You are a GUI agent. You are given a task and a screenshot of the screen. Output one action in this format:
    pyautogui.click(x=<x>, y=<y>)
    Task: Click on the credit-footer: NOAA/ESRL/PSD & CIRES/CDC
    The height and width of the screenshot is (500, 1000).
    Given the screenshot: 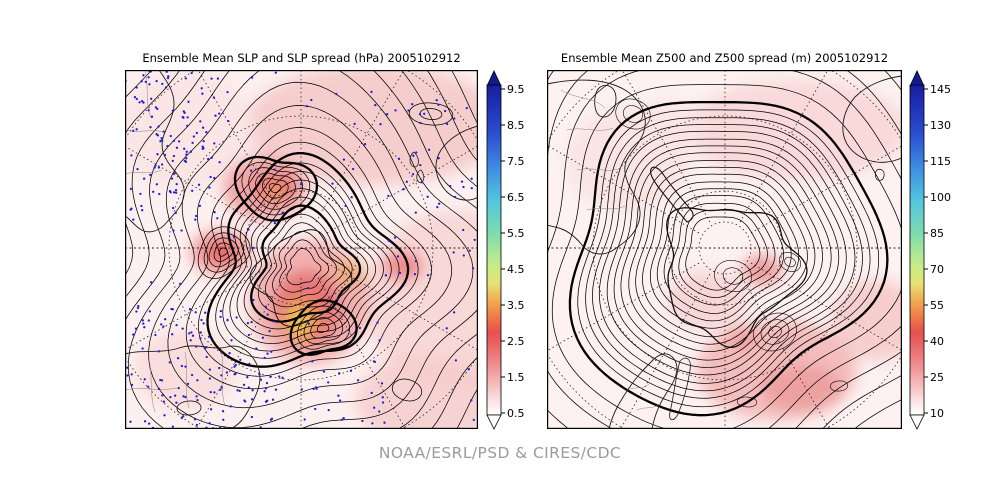 What is the action you would take?
    pyautogui.click(x=500, y=453)
    